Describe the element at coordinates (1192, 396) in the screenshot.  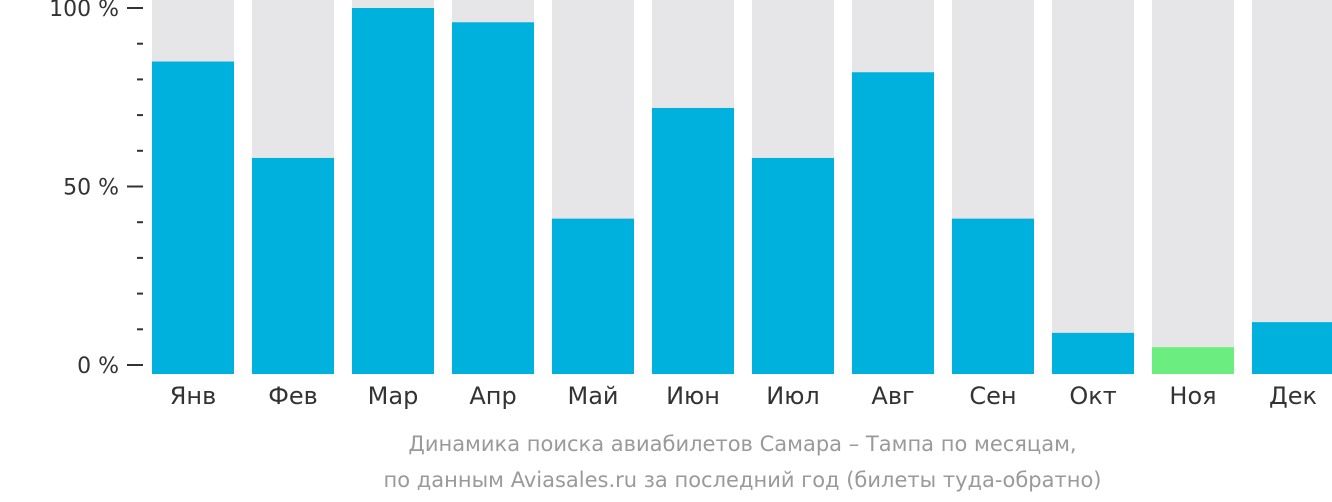
I see `x-axis-category-label: Ноя` at that location.